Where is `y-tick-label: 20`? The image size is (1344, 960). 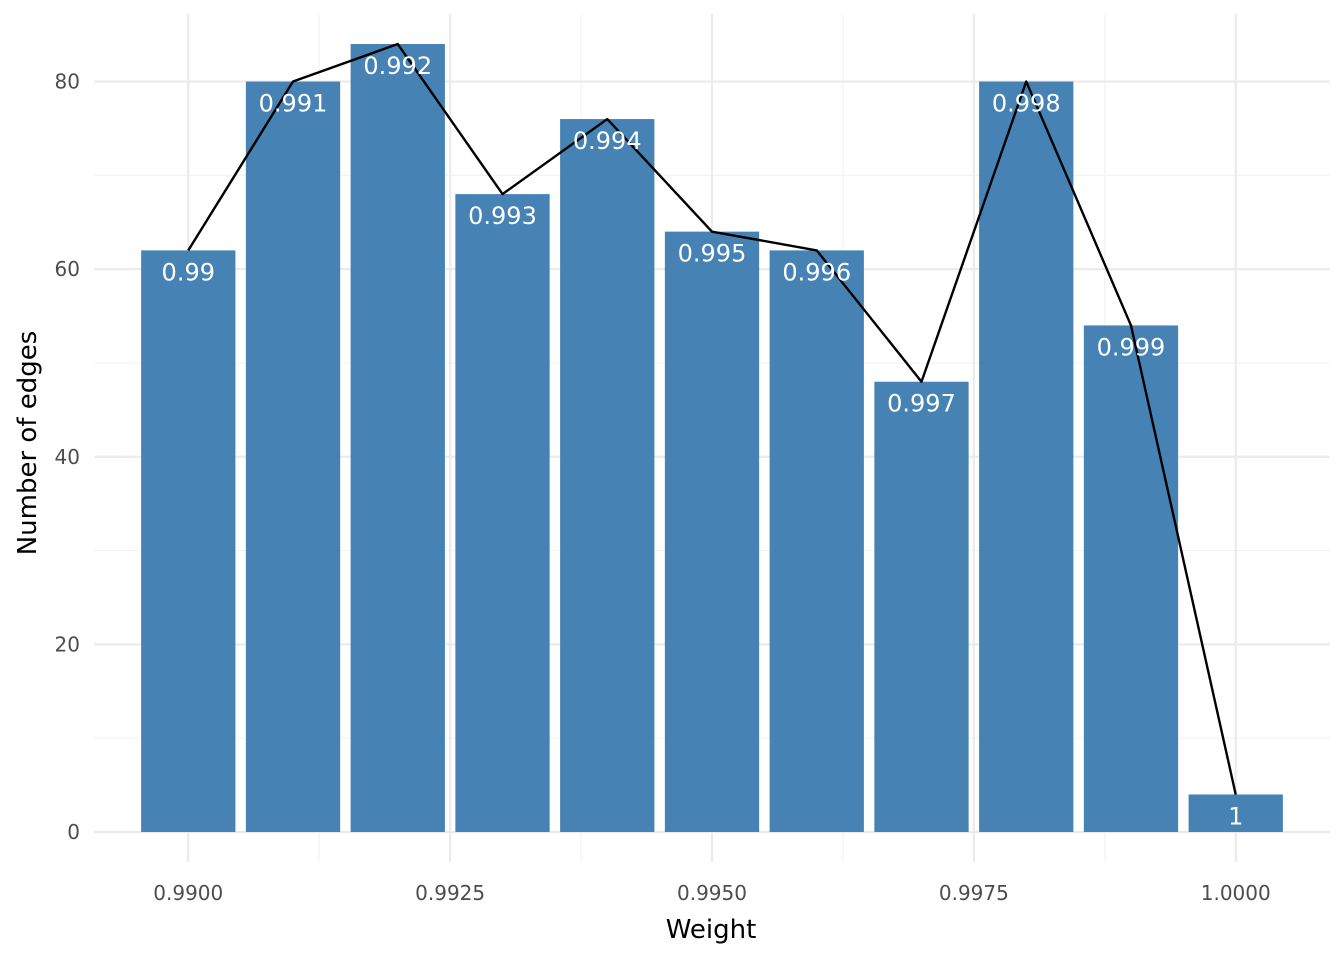 y-tick-label: 20 is located at coordinates (67, 644).